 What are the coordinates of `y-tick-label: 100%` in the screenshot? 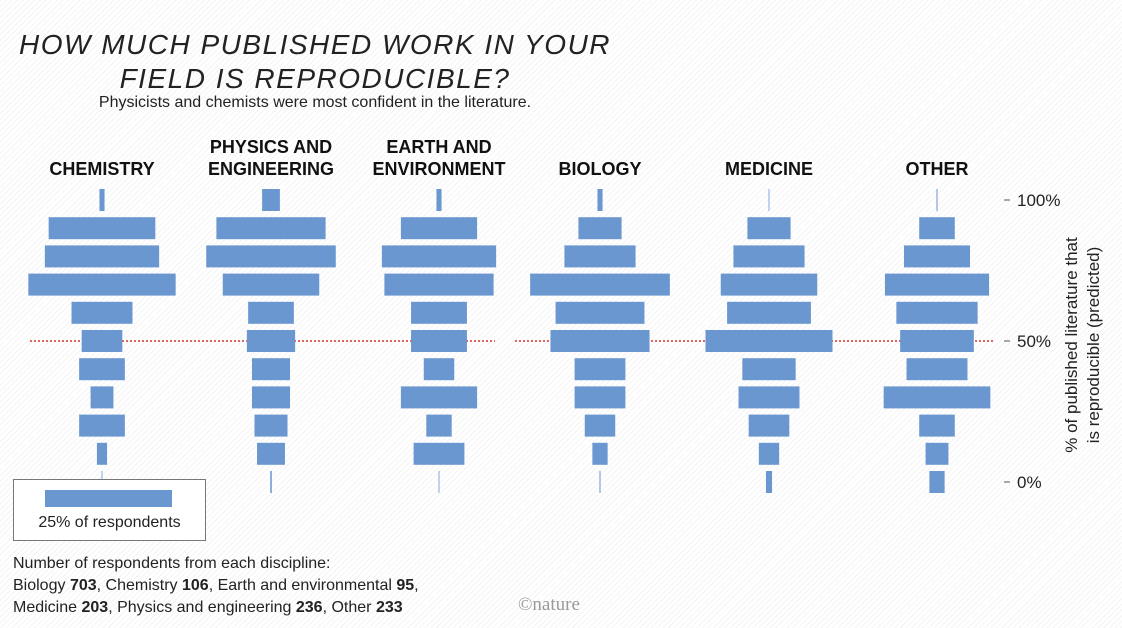 It's located at (1038, 200).